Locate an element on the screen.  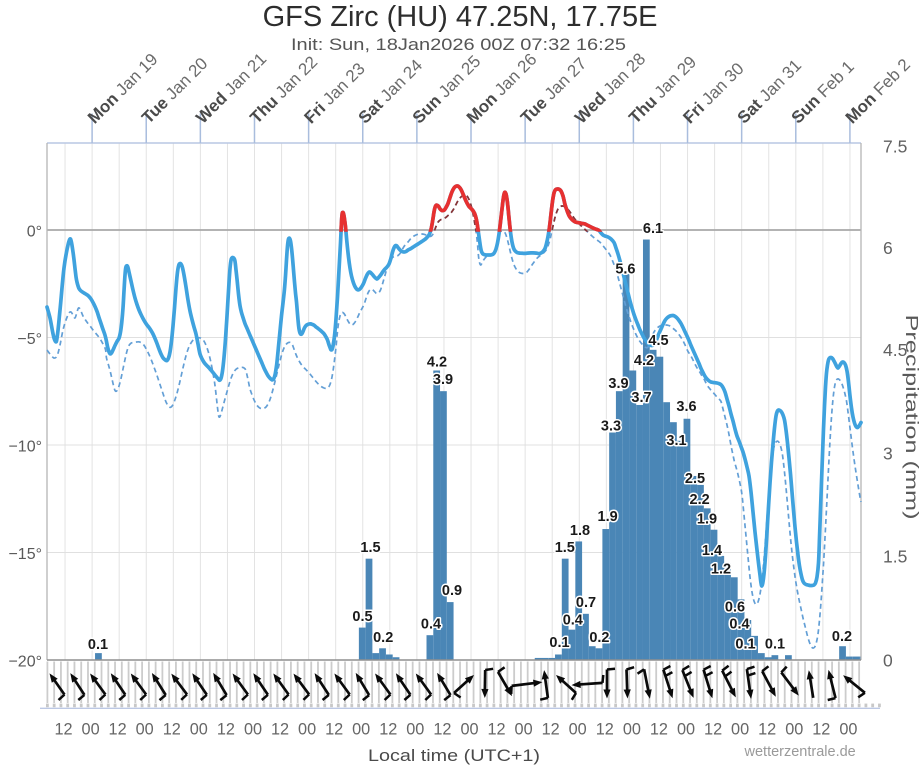
svg-text: 0.9 is located at coordinates (452, 591).